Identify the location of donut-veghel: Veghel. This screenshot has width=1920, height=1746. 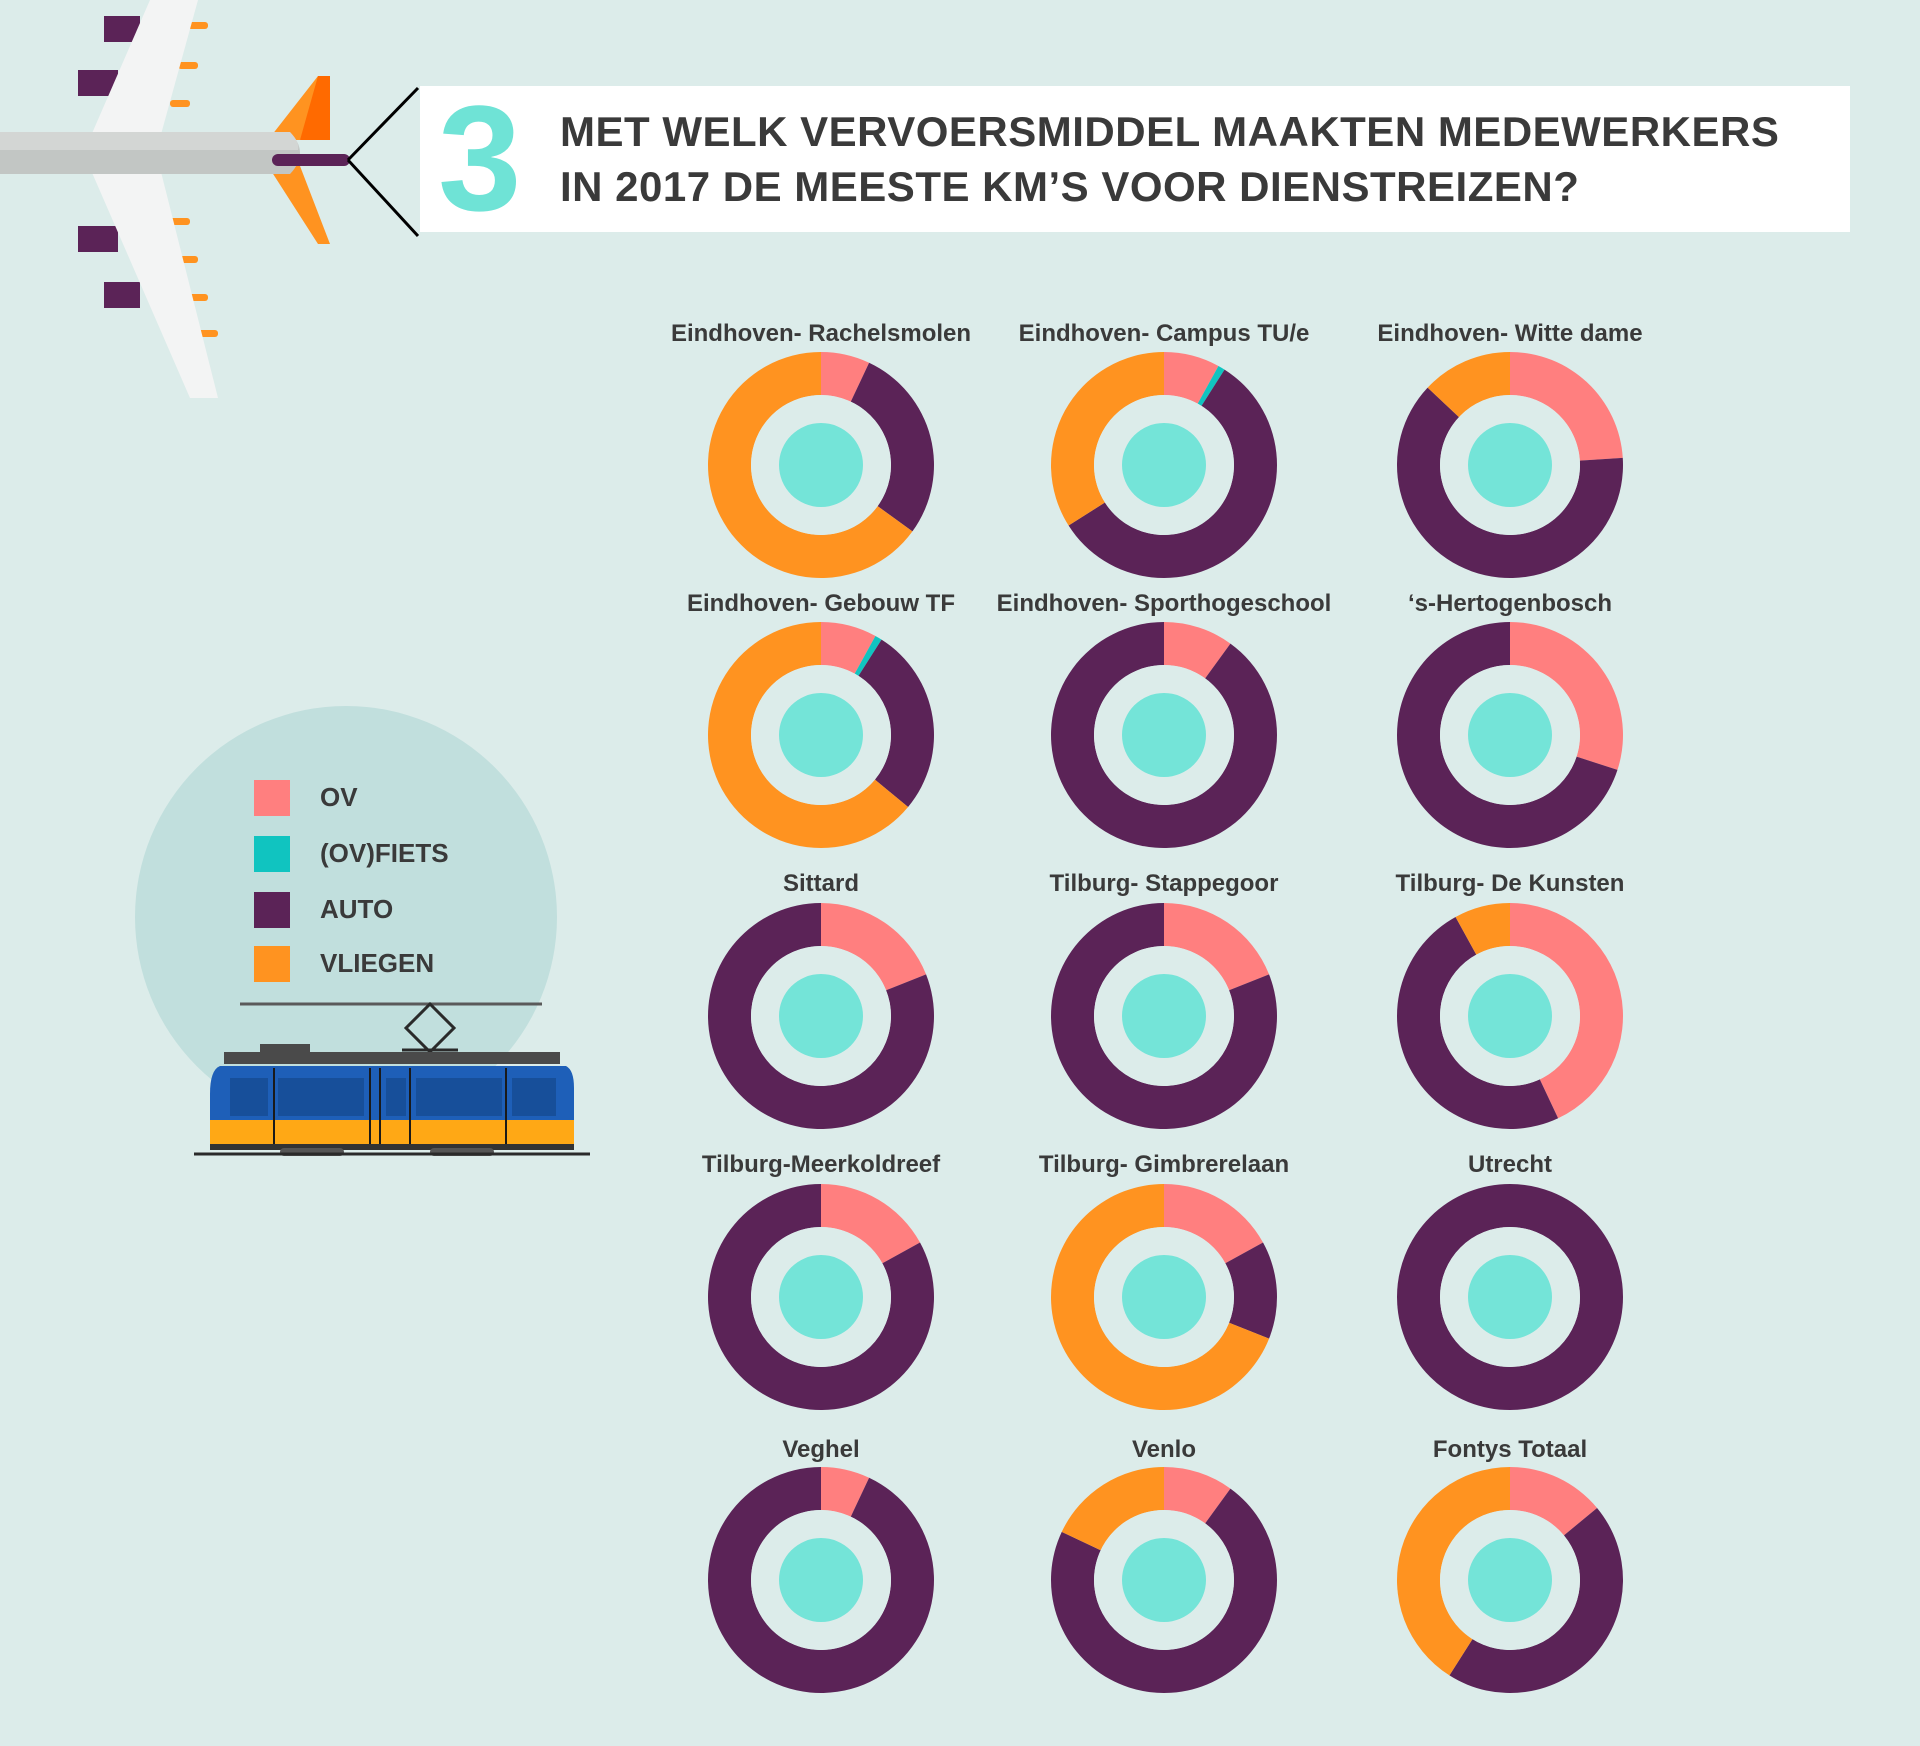
(820, 1564).